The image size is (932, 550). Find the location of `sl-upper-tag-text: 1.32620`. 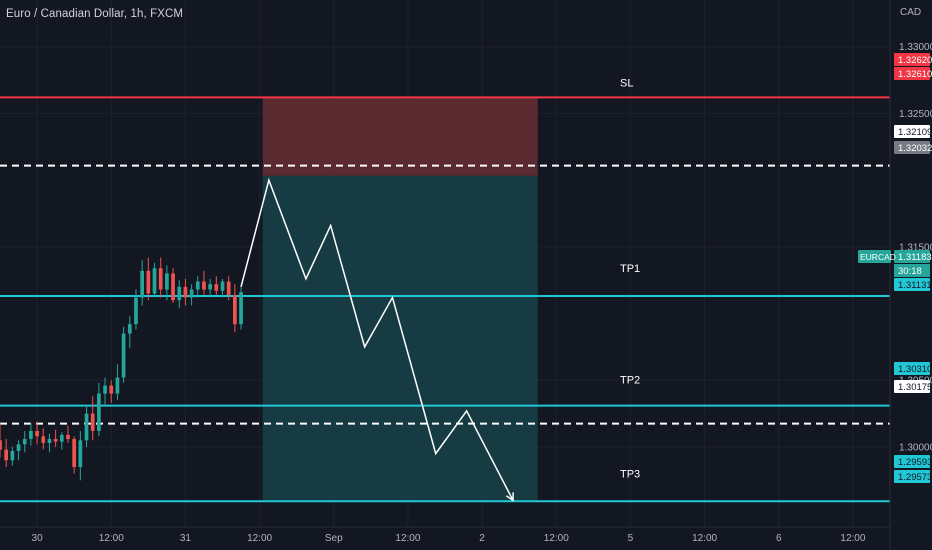

sl-upper-tag-text: 1.32620 is located at coordinates (915, 60).